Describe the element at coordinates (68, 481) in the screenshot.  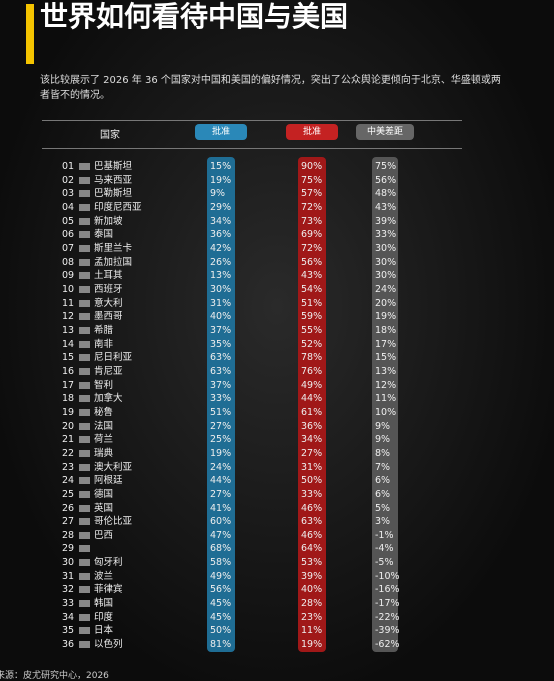
I see `rank: 24` at that location.